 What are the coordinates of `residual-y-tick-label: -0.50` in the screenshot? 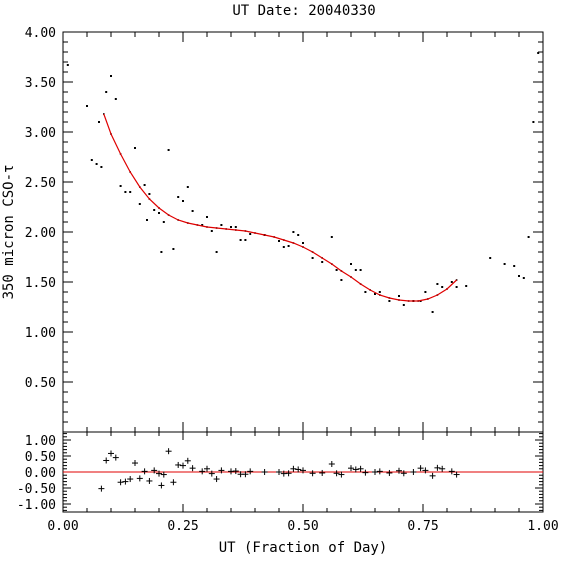 It's located at (36, 489).